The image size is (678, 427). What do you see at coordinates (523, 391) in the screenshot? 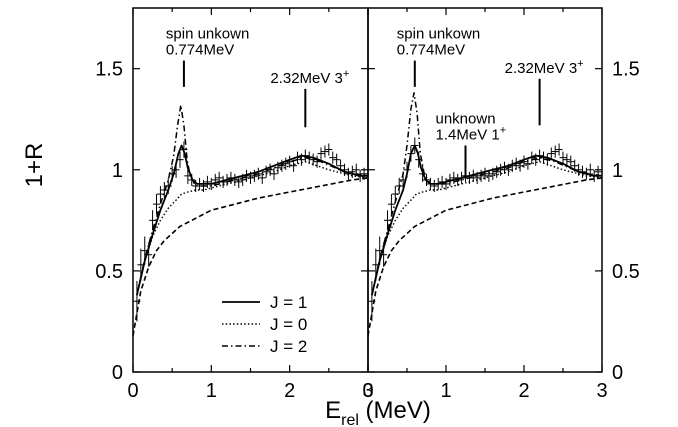
I see `x-tick-label: 2` at bounding box center [523, 391].